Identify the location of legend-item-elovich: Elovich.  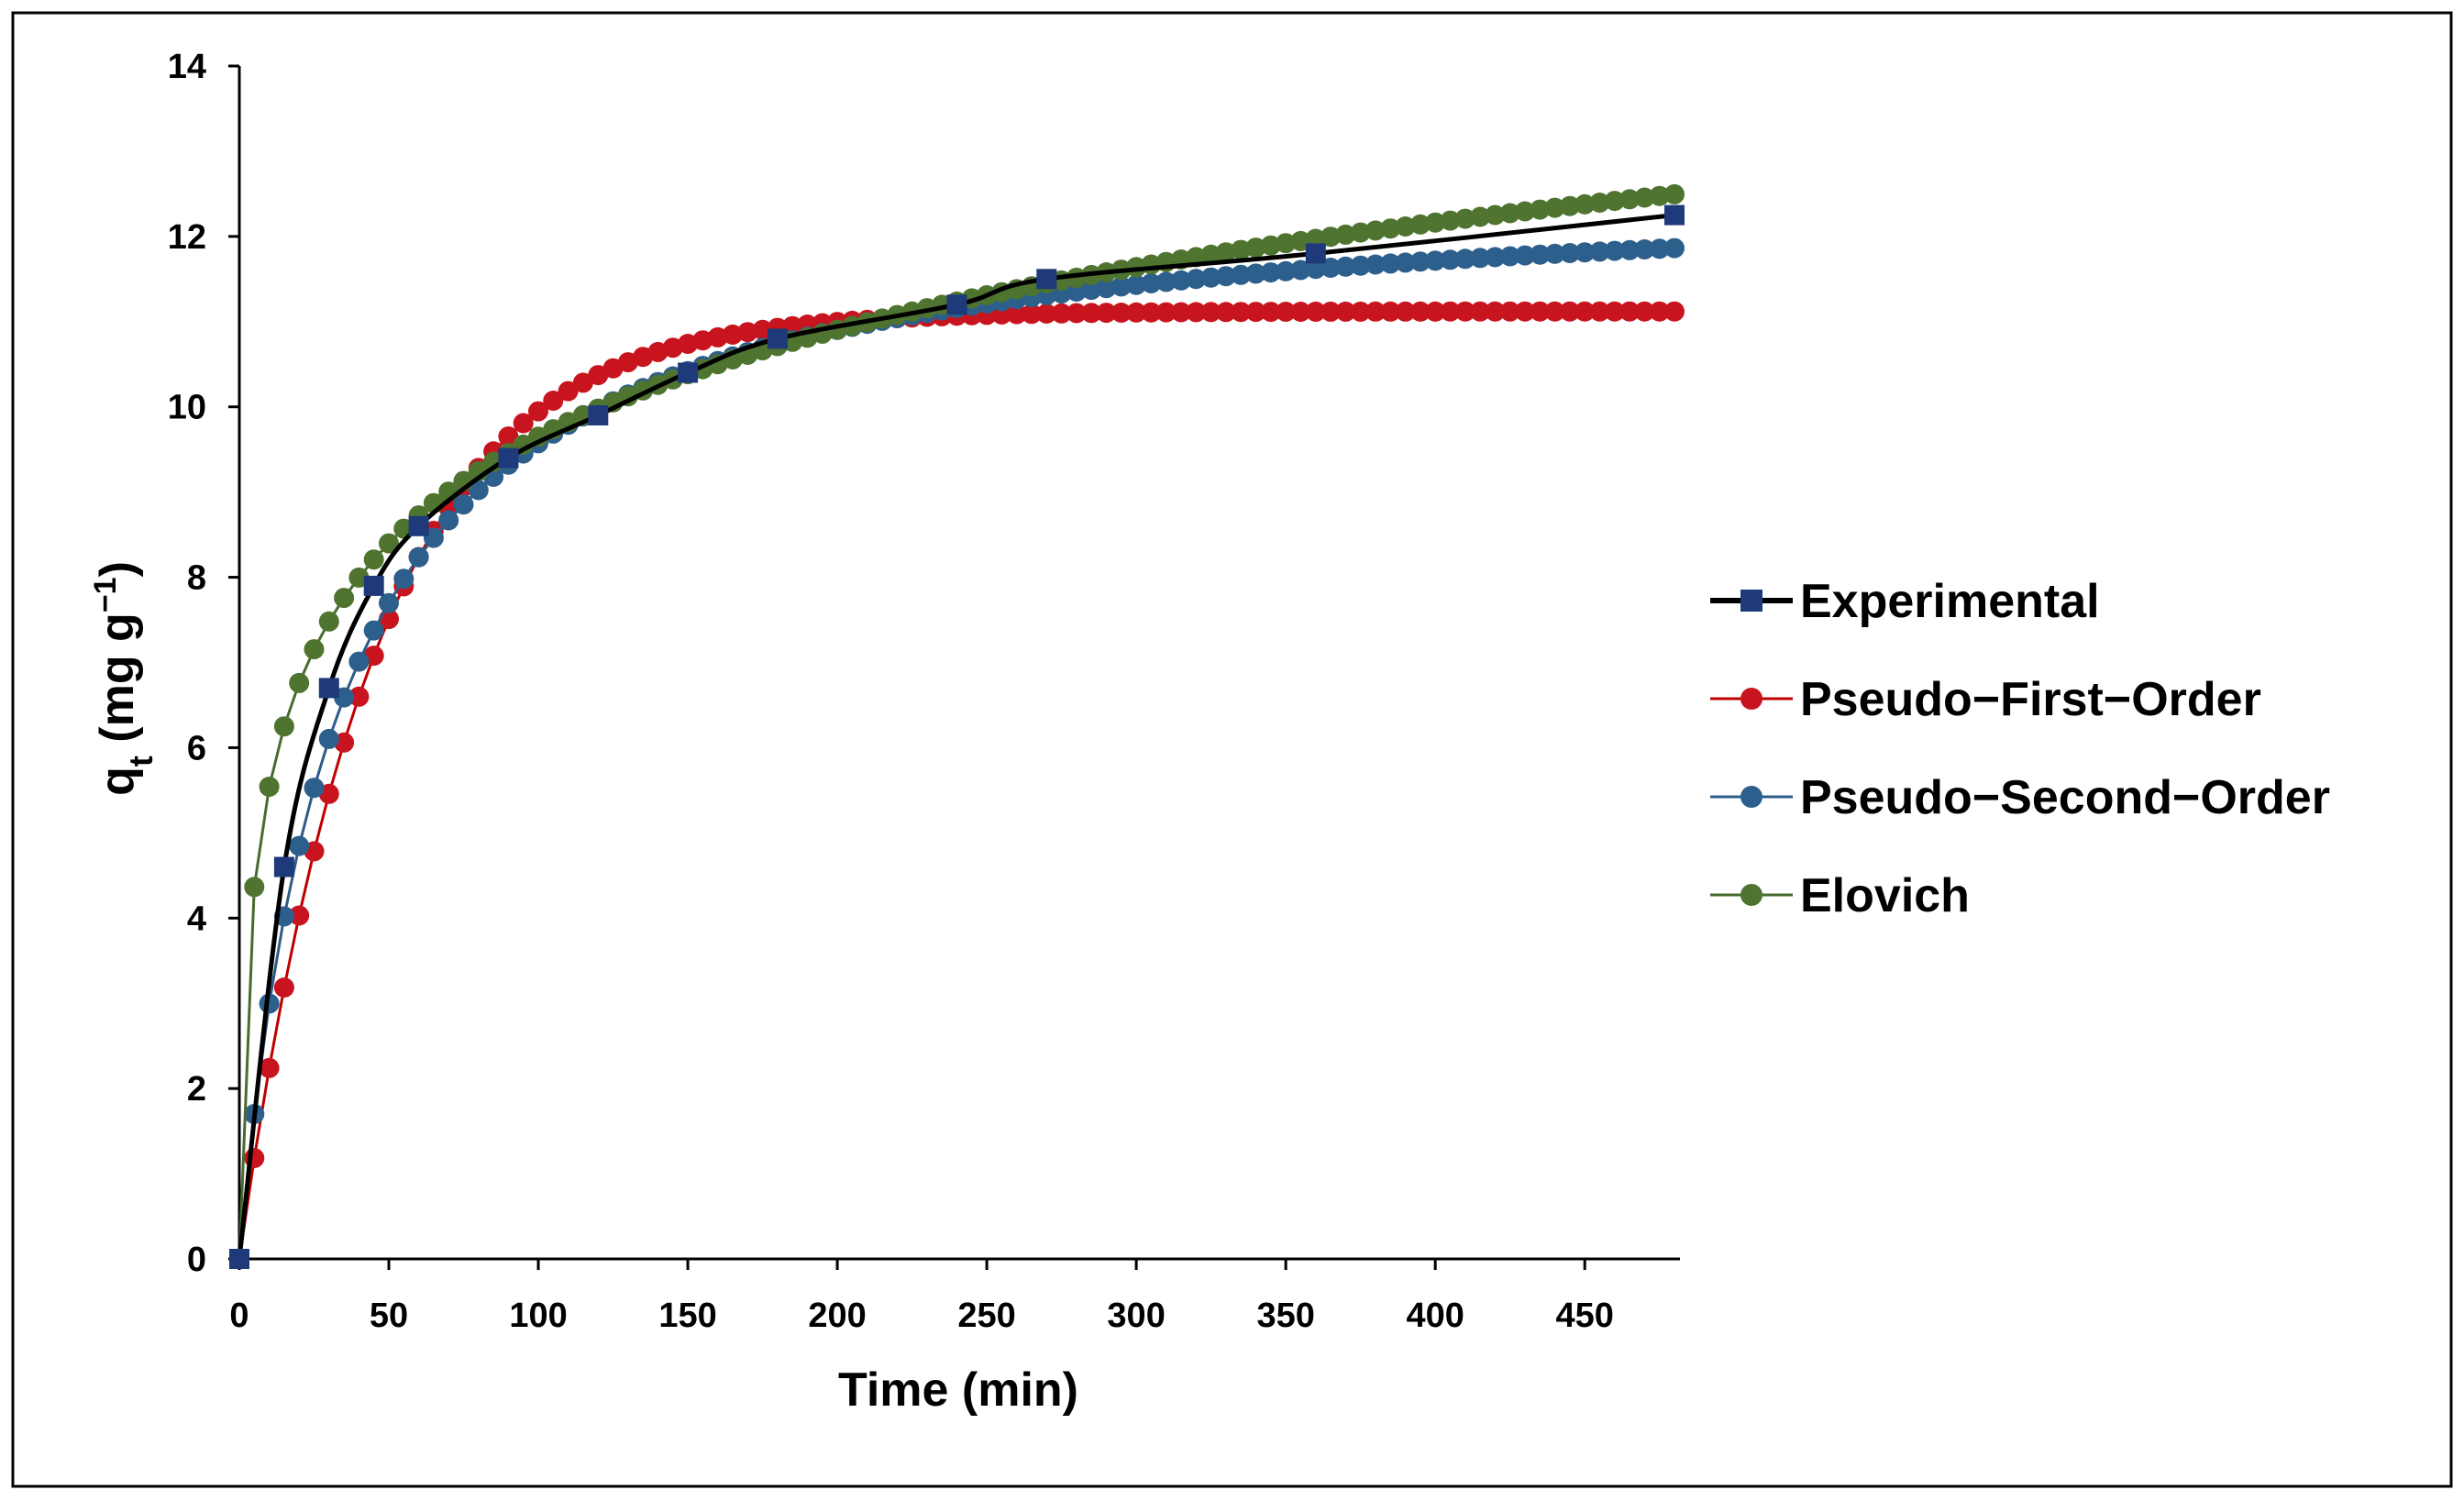
(1840, 895).